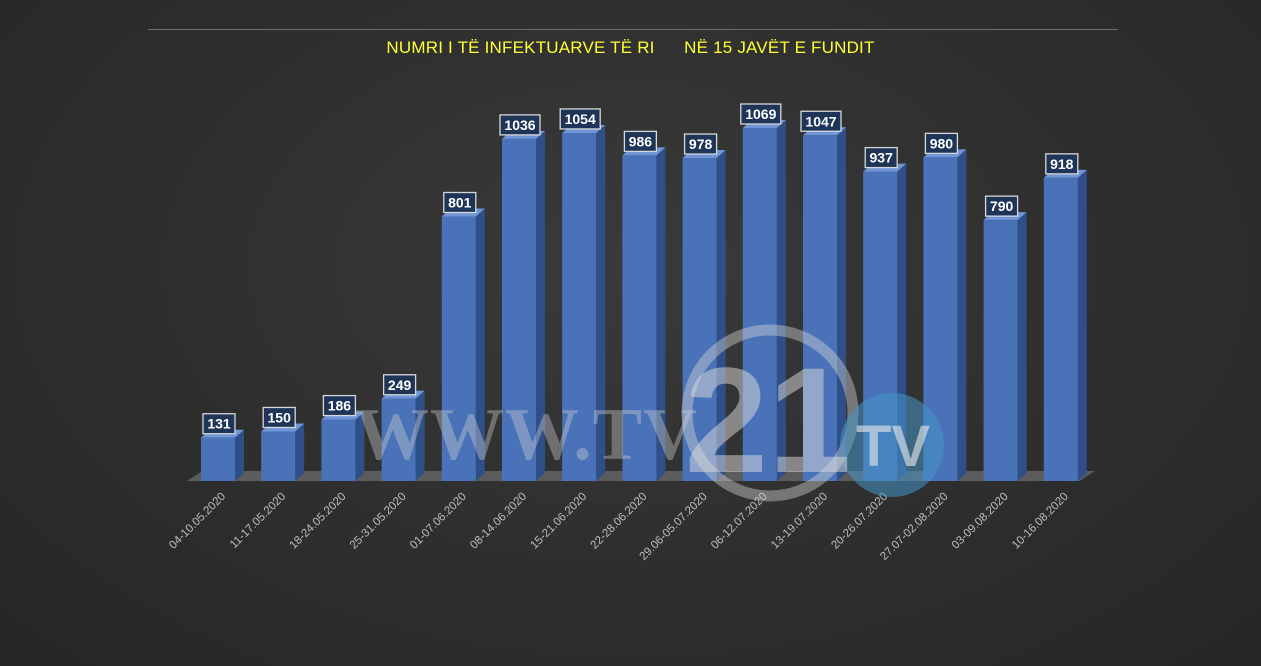 The width and height of the screenshot is (1261, 666). What do you see at coordinates (558, 521) in the screenshot?
I see `x-tick-label: 15-21.06.2020` at bounding box center [558, 521].